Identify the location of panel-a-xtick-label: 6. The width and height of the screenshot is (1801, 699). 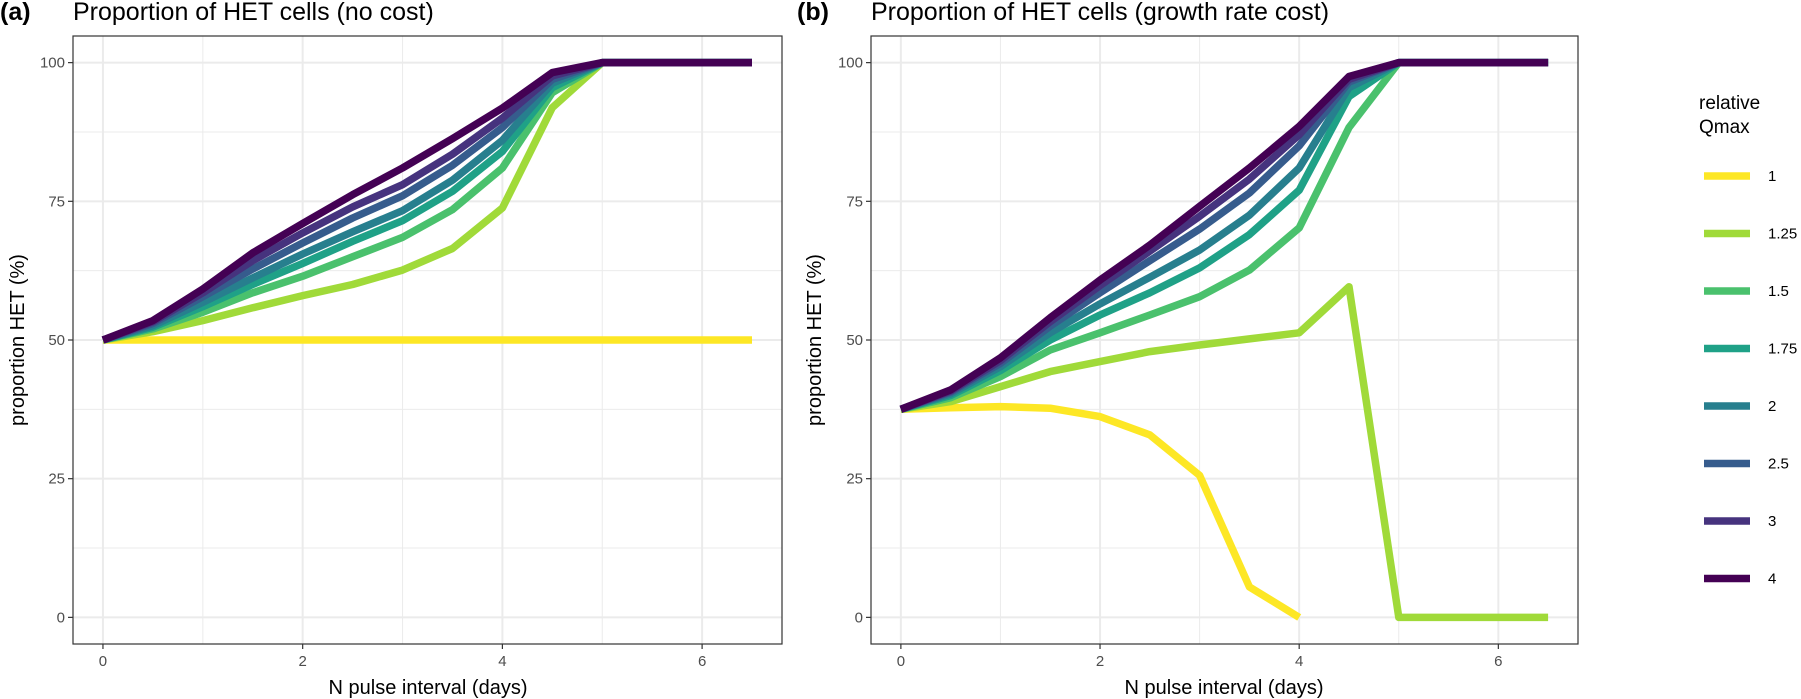
(702, 661).